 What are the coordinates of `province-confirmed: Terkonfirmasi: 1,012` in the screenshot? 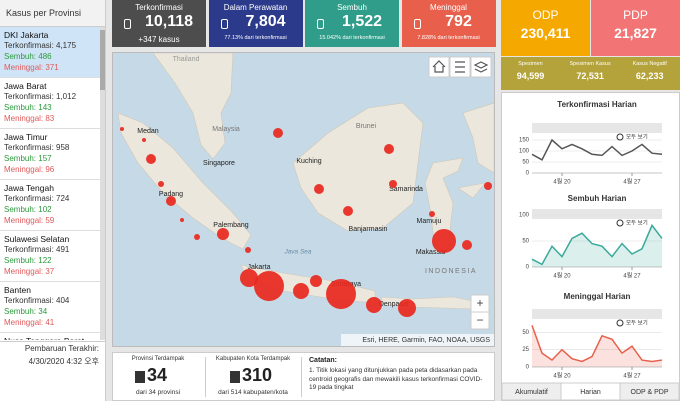 It's located at (40, 96).